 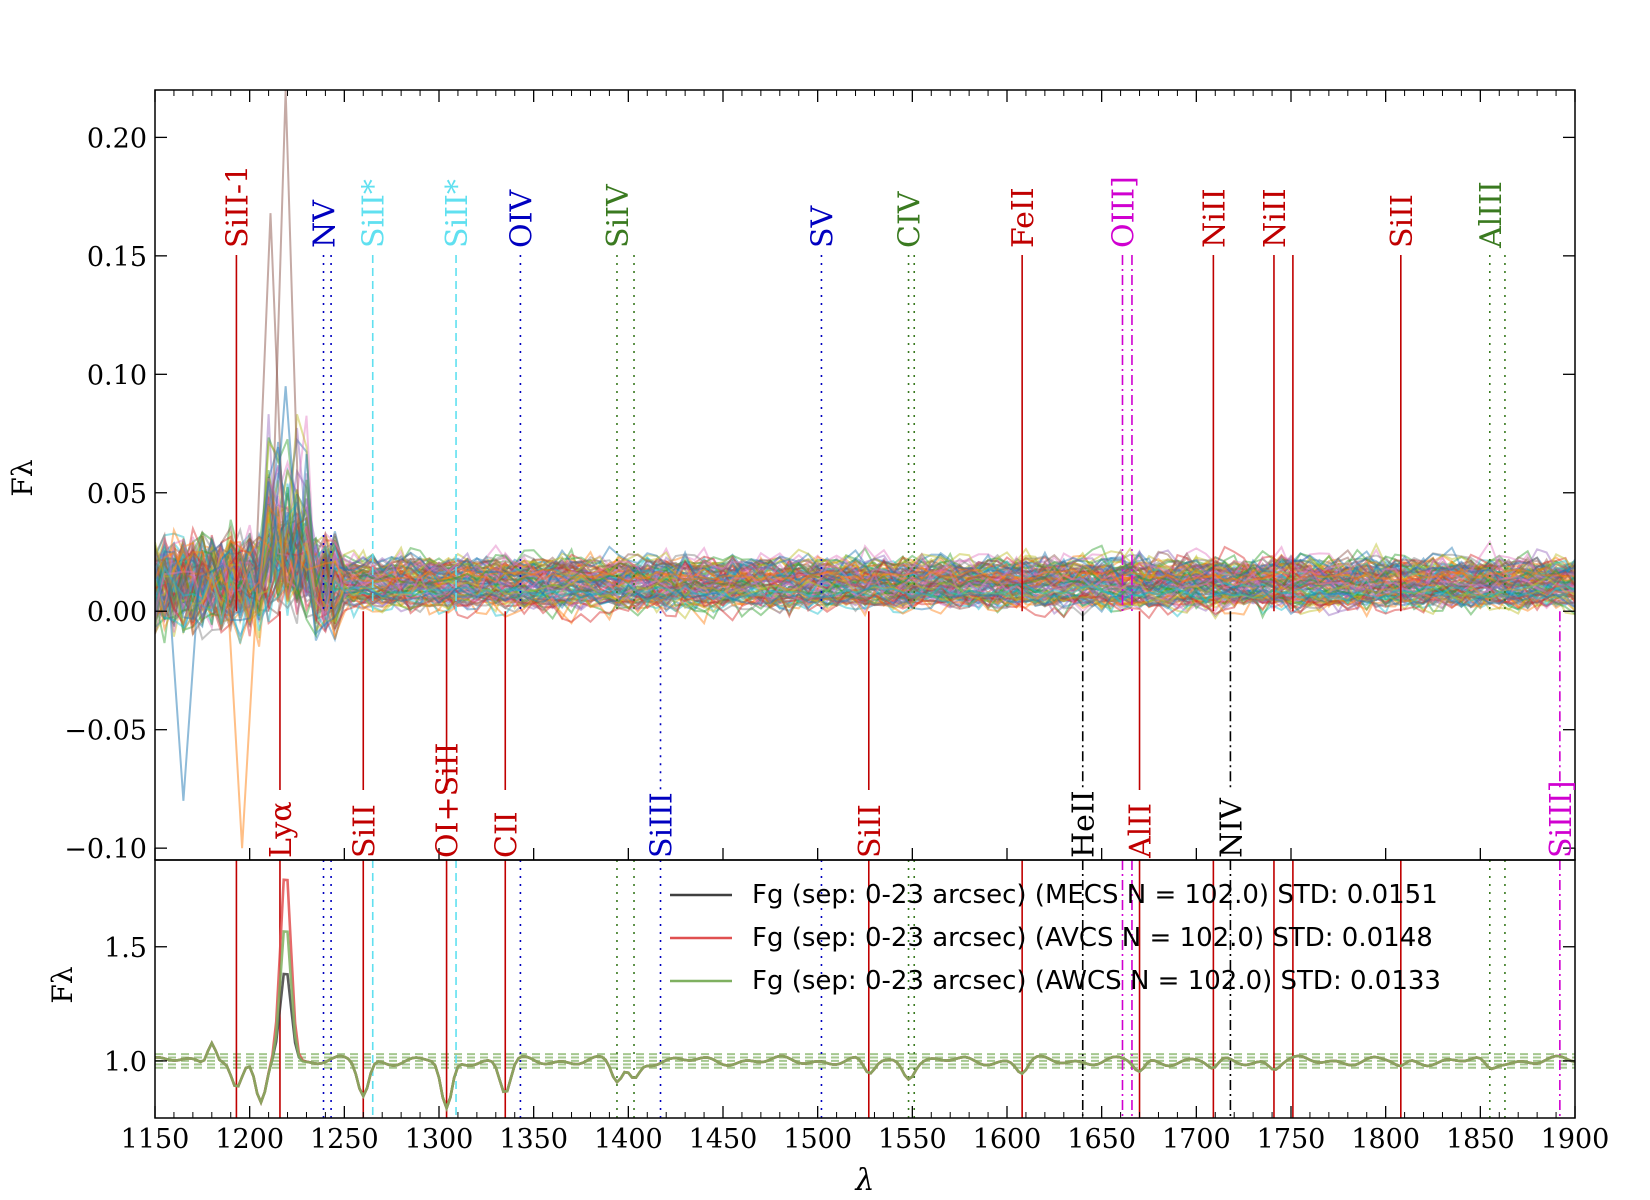 What do you see at coordinates (117, 257) in the screenshot?
I see `y-tick-label-top: 0.15` at bounding box center [117, 257].